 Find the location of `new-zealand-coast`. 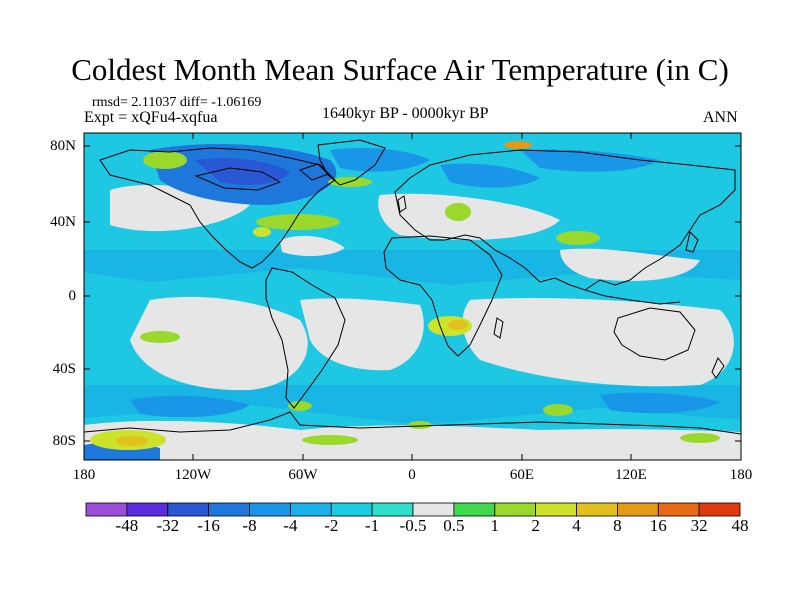

new-zealand-coast is located at coordinates (718, 368).